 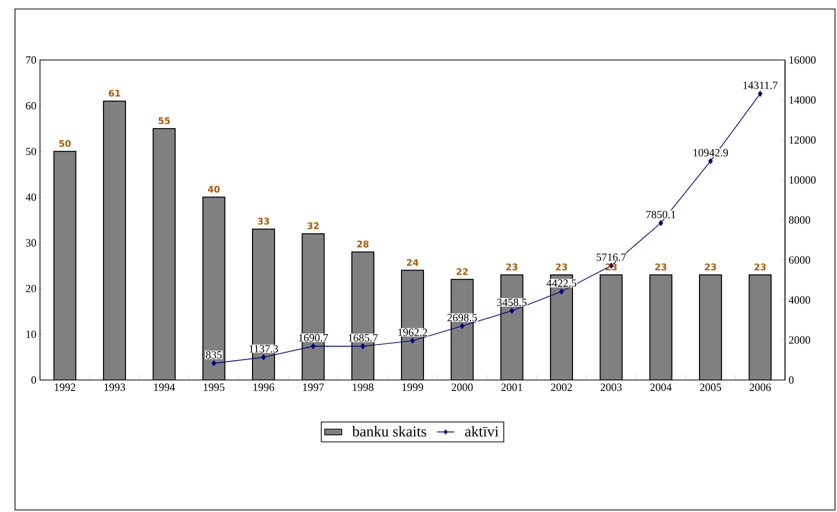 What do you see at coordinates (264, 221) in the screenshot?
I see `data-label: 33` at bounding box center [264, 221].